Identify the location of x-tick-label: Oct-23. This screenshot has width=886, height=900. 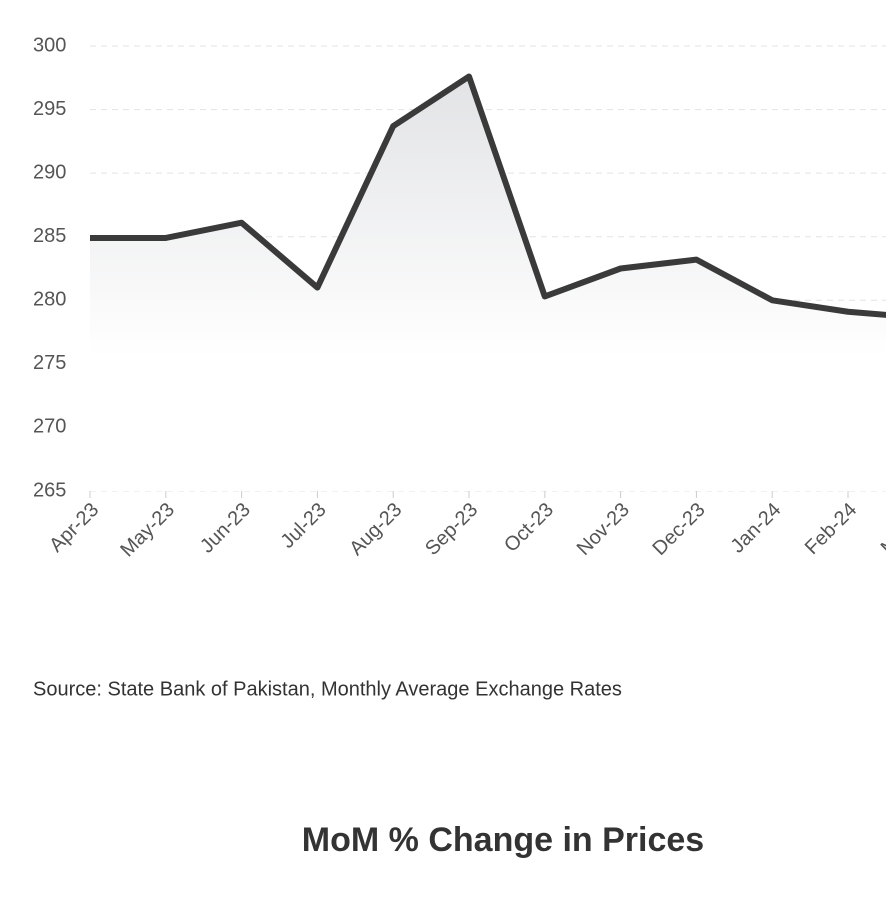
(529, 528).